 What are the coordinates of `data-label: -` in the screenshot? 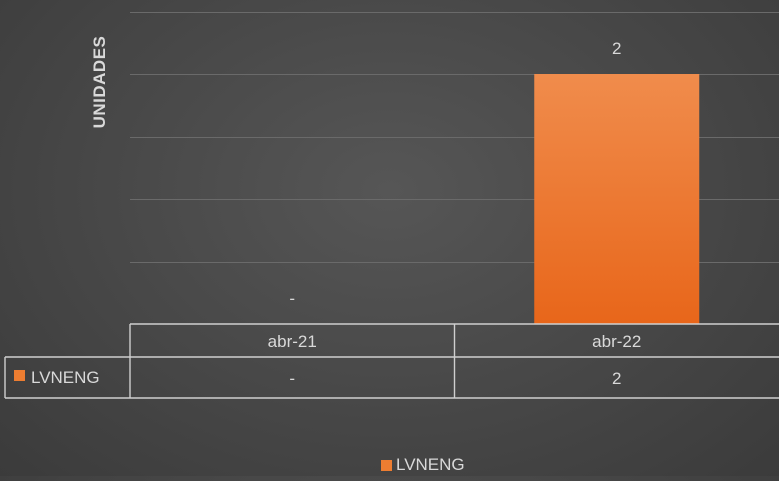 It's located at (292, 298).